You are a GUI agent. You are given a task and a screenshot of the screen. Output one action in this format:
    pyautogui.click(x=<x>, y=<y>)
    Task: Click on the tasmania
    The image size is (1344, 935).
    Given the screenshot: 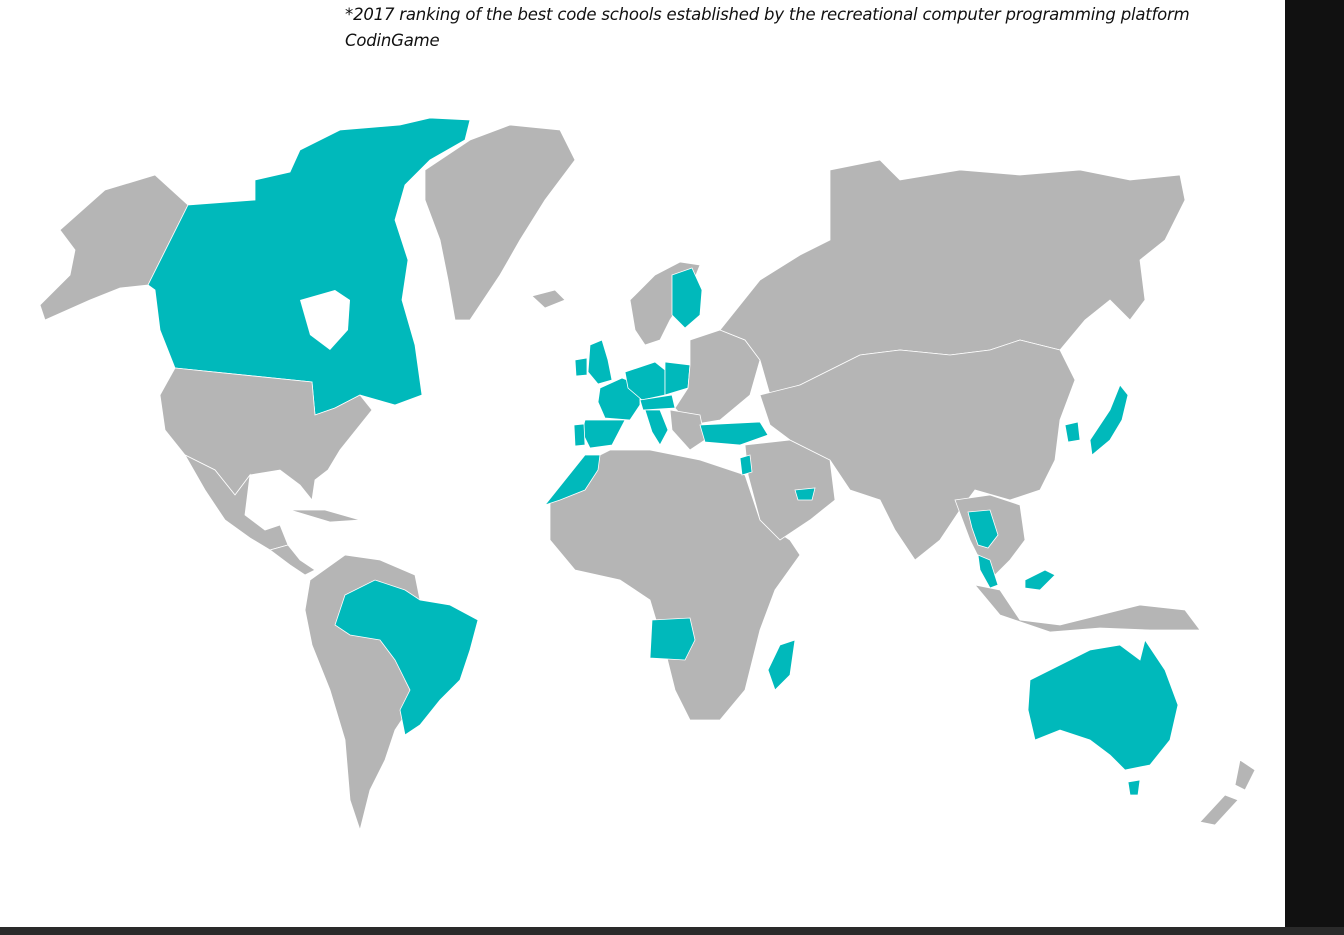 What is the action you would take?
    pyautogui.click(x=1134, y=787)
    